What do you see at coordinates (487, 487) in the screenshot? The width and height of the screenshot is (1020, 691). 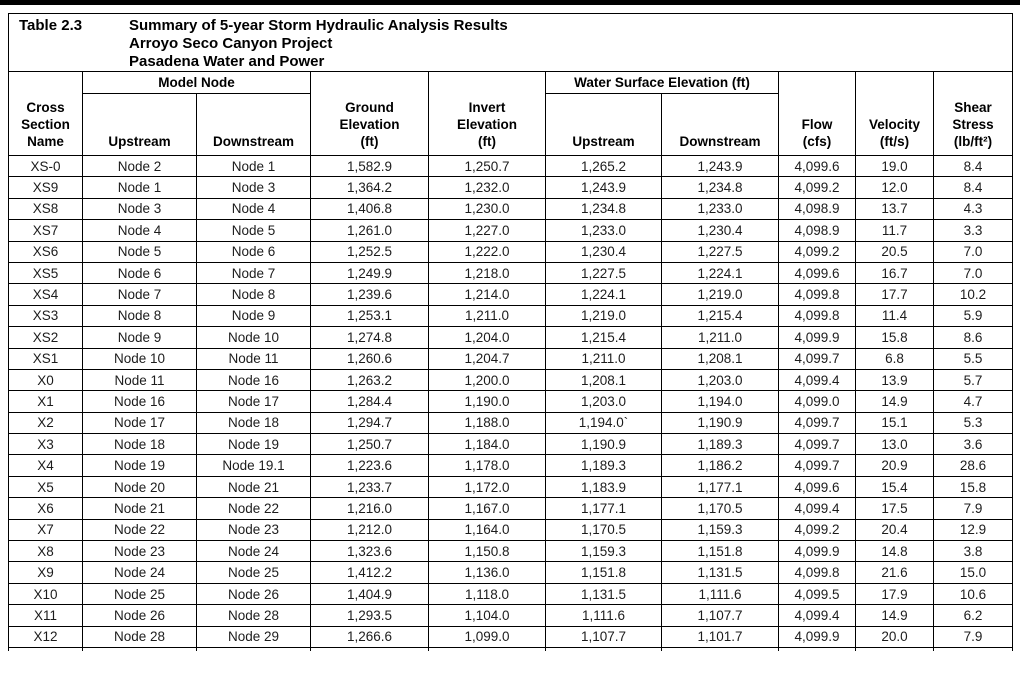 I see `cell-invert_elevation_ft: 1,172.0` at bounding box center [487, 487].